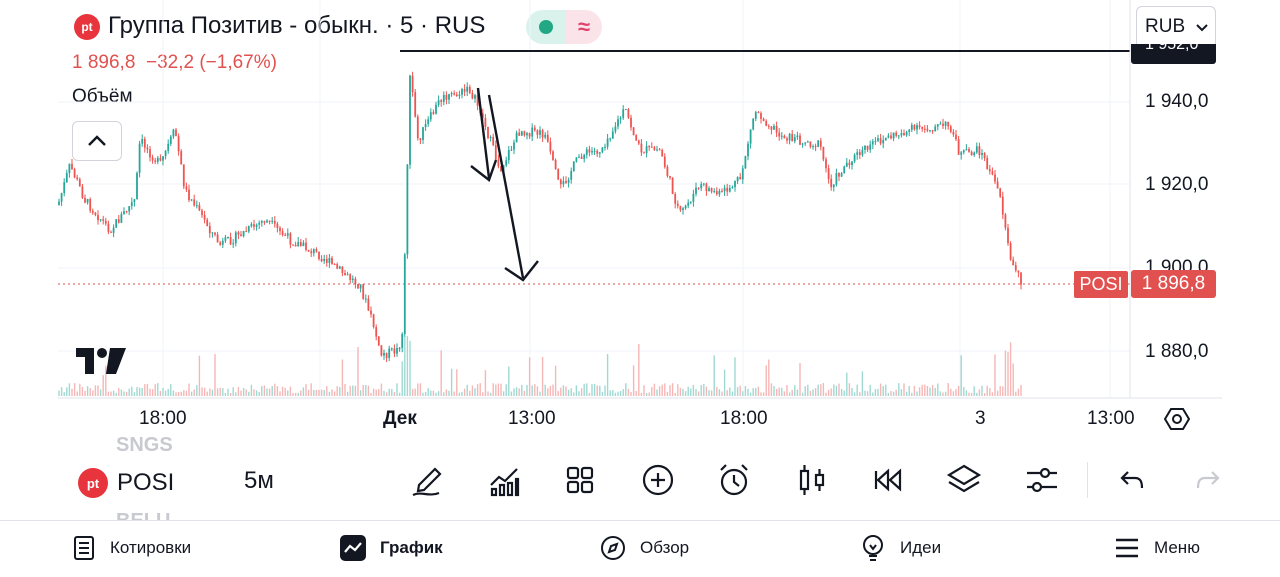  I want to click on interval-button: 5м, so click(259, 480).